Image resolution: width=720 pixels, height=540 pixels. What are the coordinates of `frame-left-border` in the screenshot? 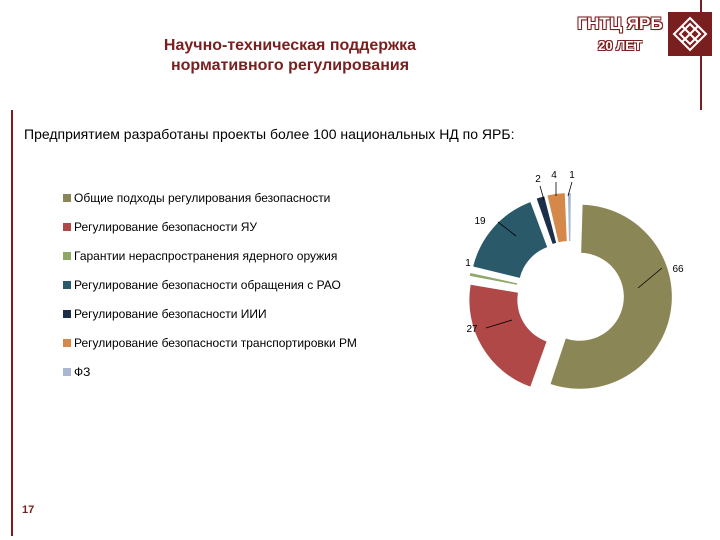 It's located at (12, 323).